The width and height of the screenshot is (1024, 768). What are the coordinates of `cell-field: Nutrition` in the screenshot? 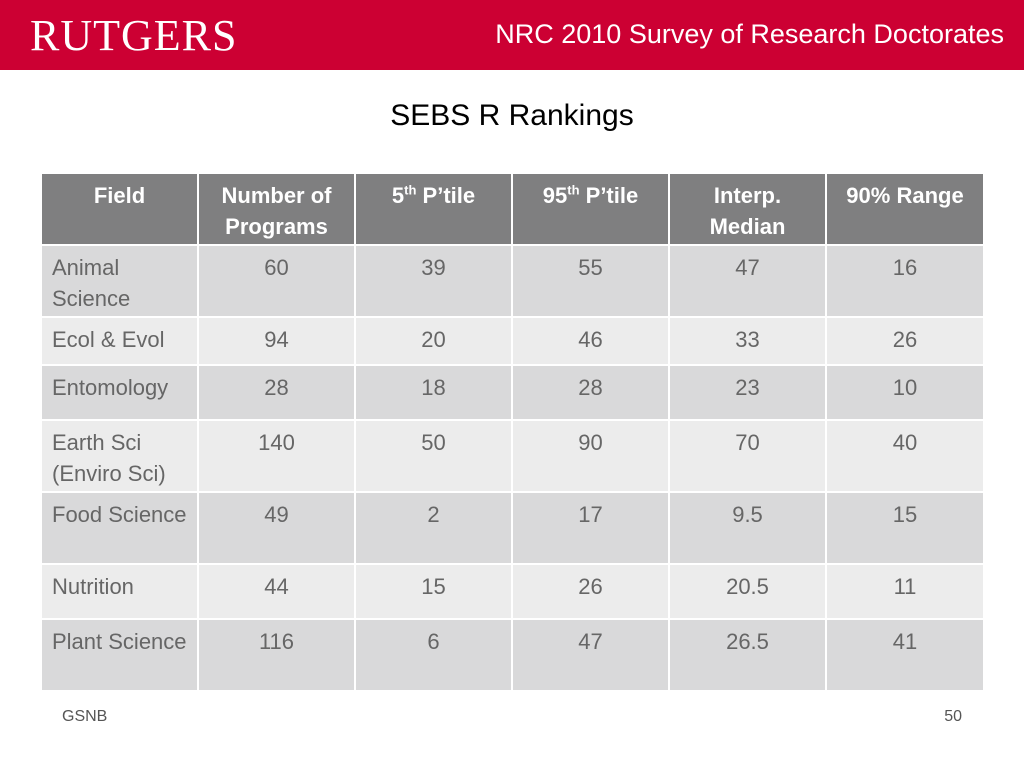 It's located at (119, 591).